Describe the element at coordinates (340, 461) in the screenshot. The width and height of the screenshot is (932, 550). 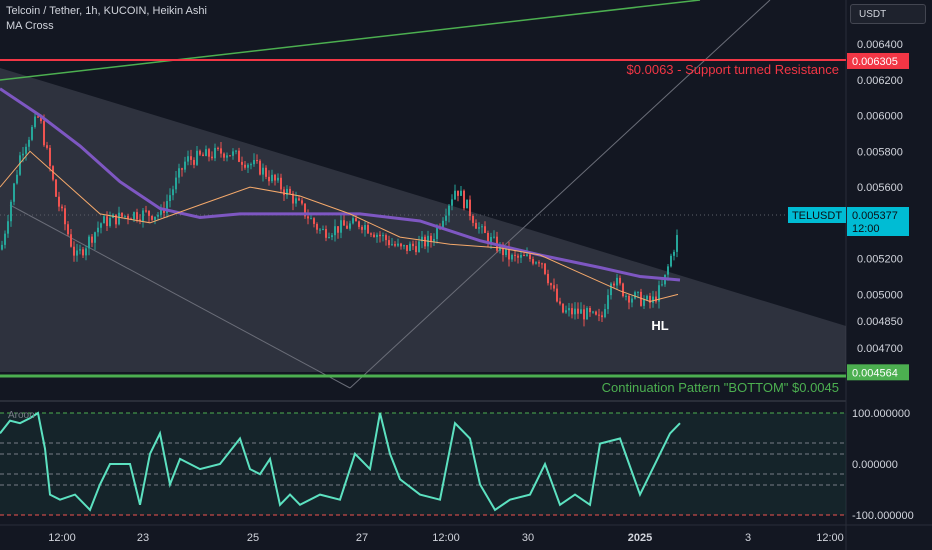
I see `aroon-line` at that location.